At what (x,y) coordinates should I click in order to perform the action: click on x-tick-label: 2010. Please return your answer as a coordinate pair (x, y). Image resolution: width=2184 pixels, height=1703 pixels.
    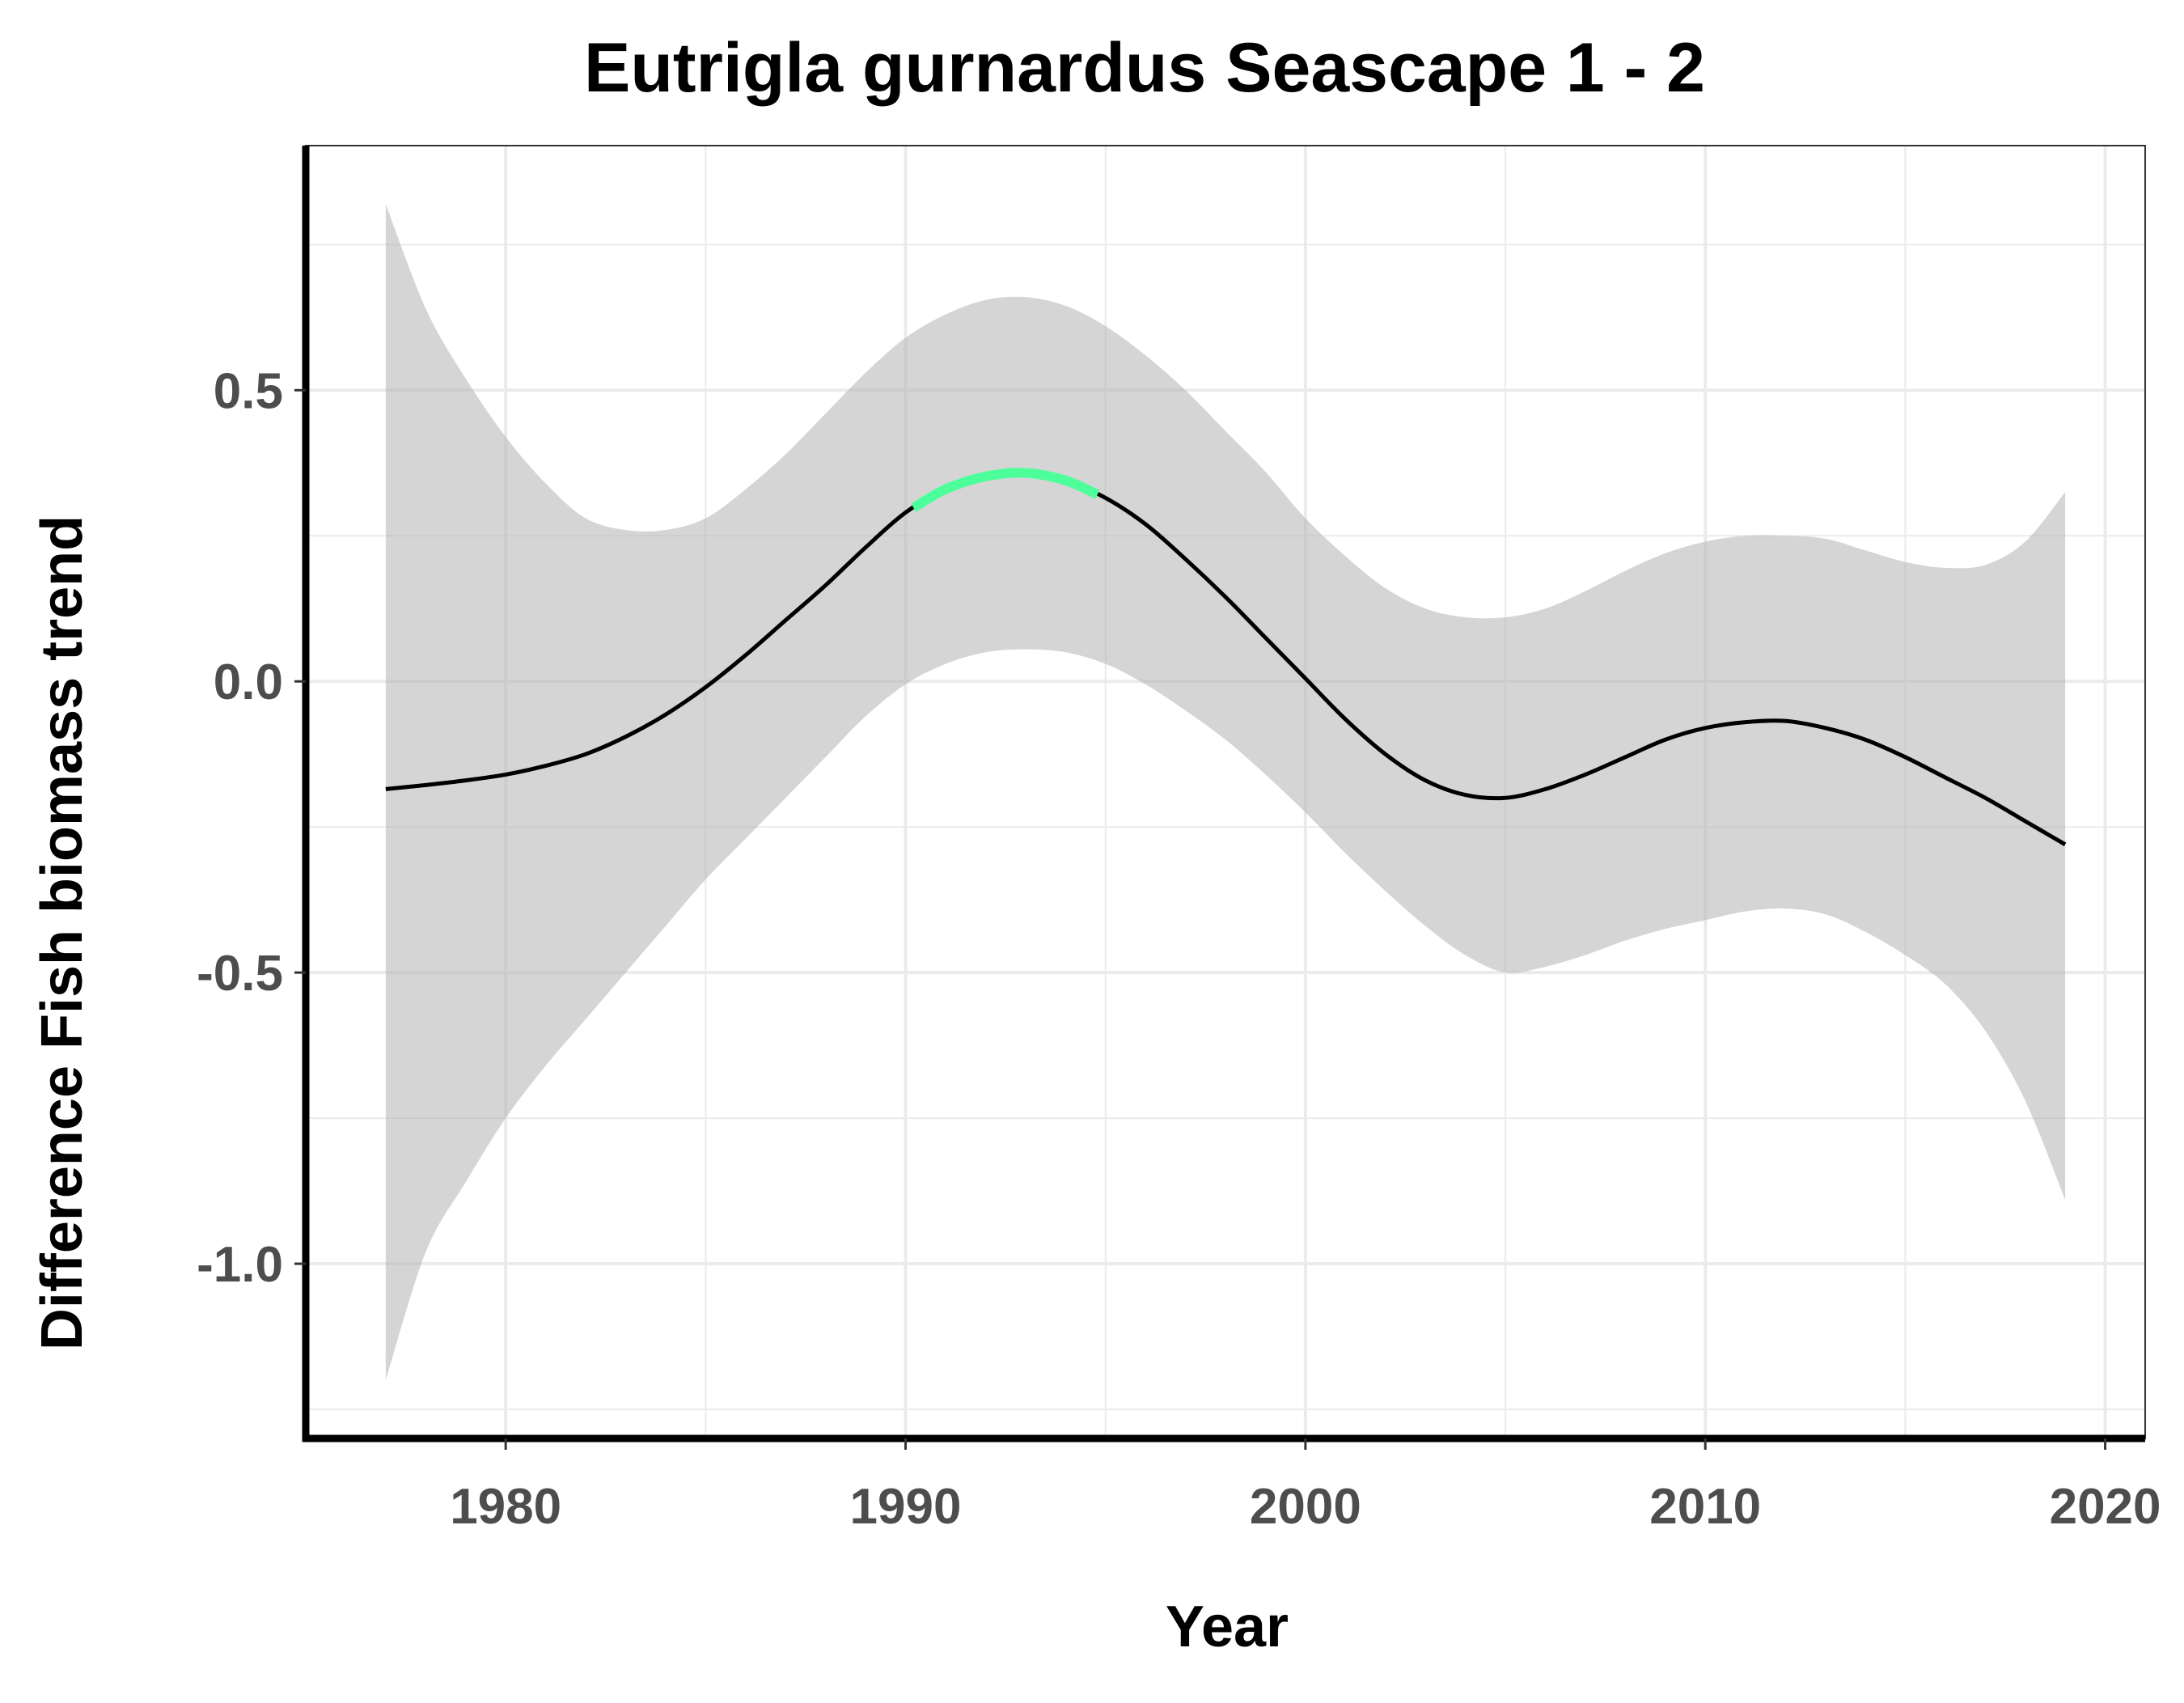
    Looking at the image, I should click on (1705, 1507).